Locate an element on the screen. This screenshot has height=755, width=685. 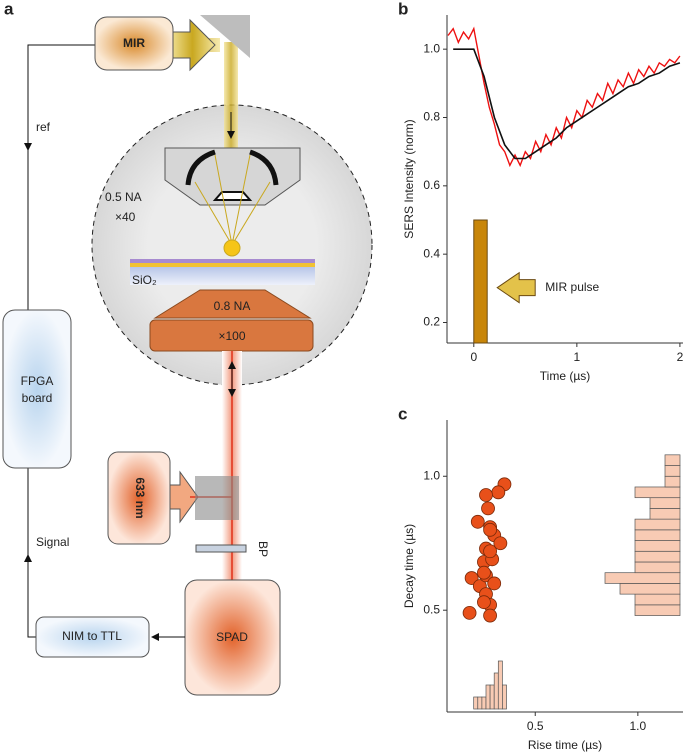
converter is located at coordinates (92, 637).